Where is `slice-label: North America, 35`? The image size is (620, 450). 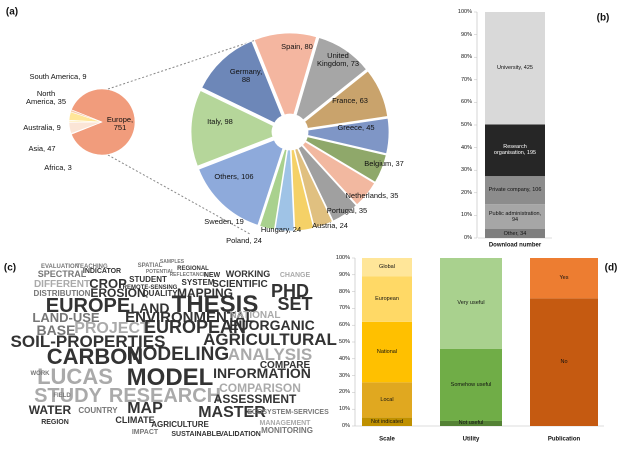
slice-label: North America, 35 is located at coordinates (46, 97).